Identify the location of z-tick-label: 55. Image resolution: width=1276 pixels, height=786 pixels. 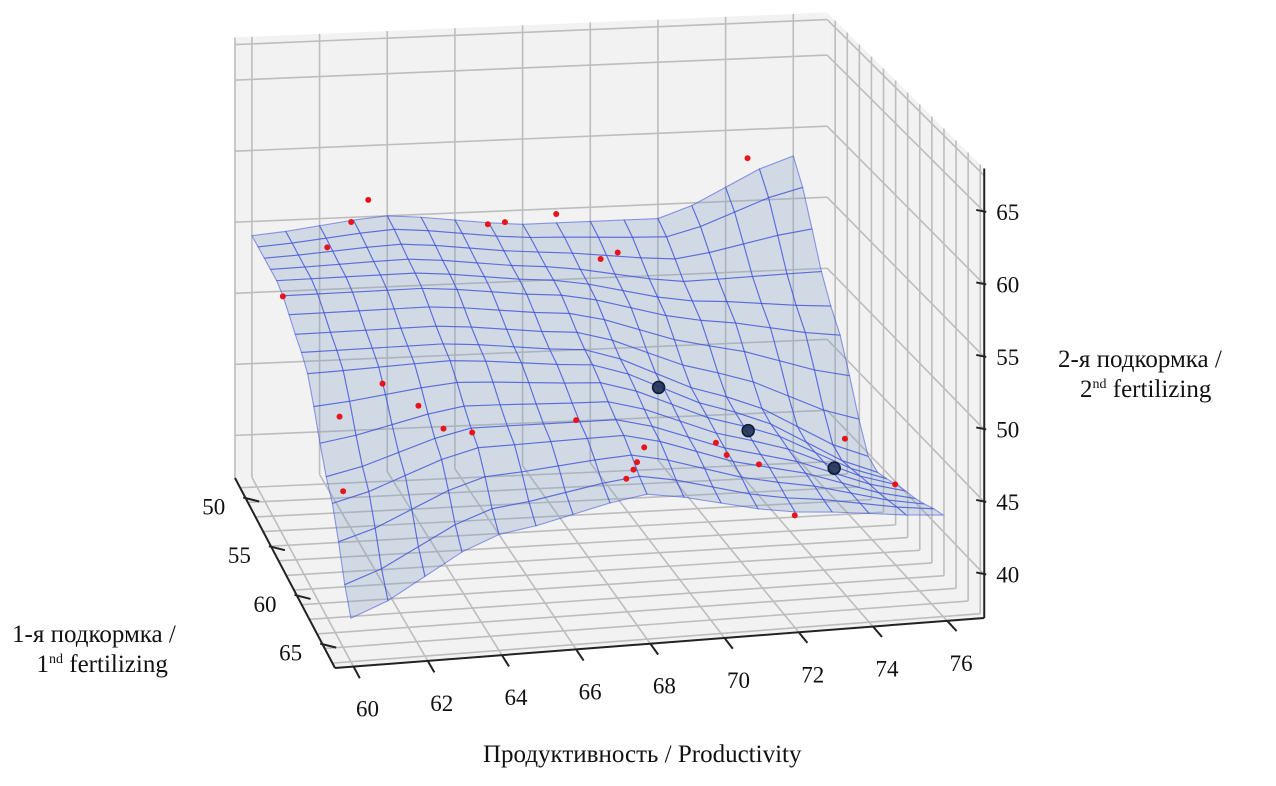
(1007, 357).